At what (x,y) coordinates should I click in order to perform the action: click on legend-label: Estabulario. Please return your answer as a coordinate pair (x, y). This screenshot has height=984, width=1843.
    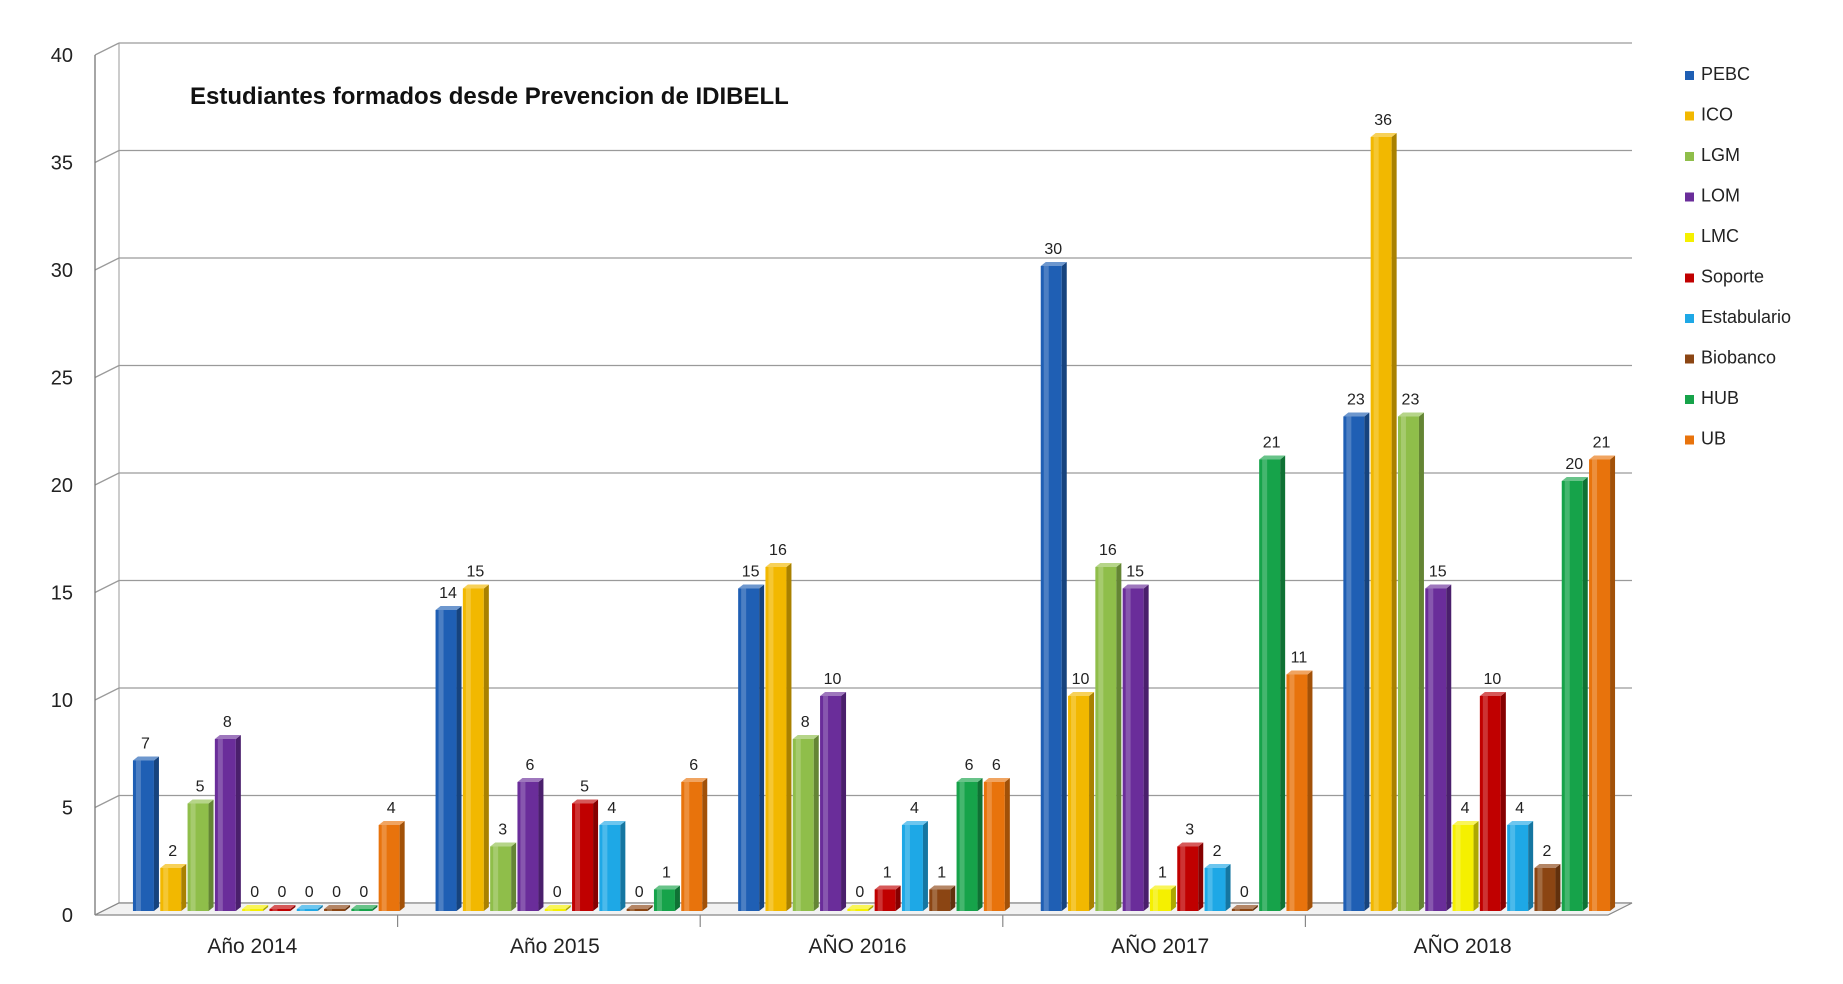
    Looking at the image, I should click on (1746, 317).